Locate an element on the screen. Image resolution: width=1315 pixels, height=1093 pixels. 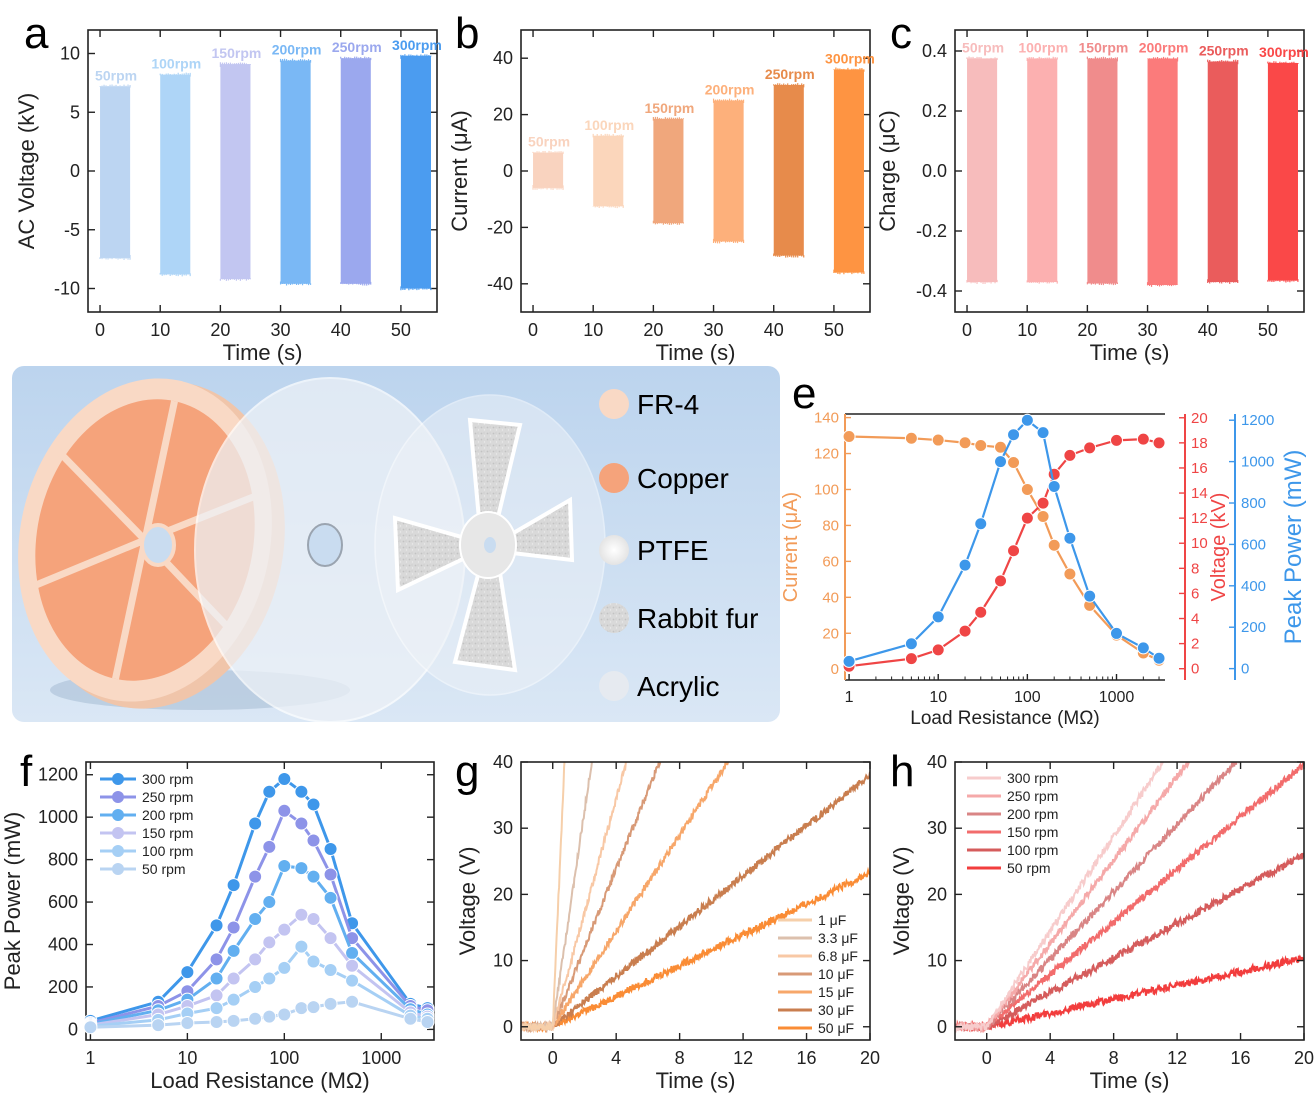
x-tick-label-f: 1000 is located at coordinates (381, 1058).